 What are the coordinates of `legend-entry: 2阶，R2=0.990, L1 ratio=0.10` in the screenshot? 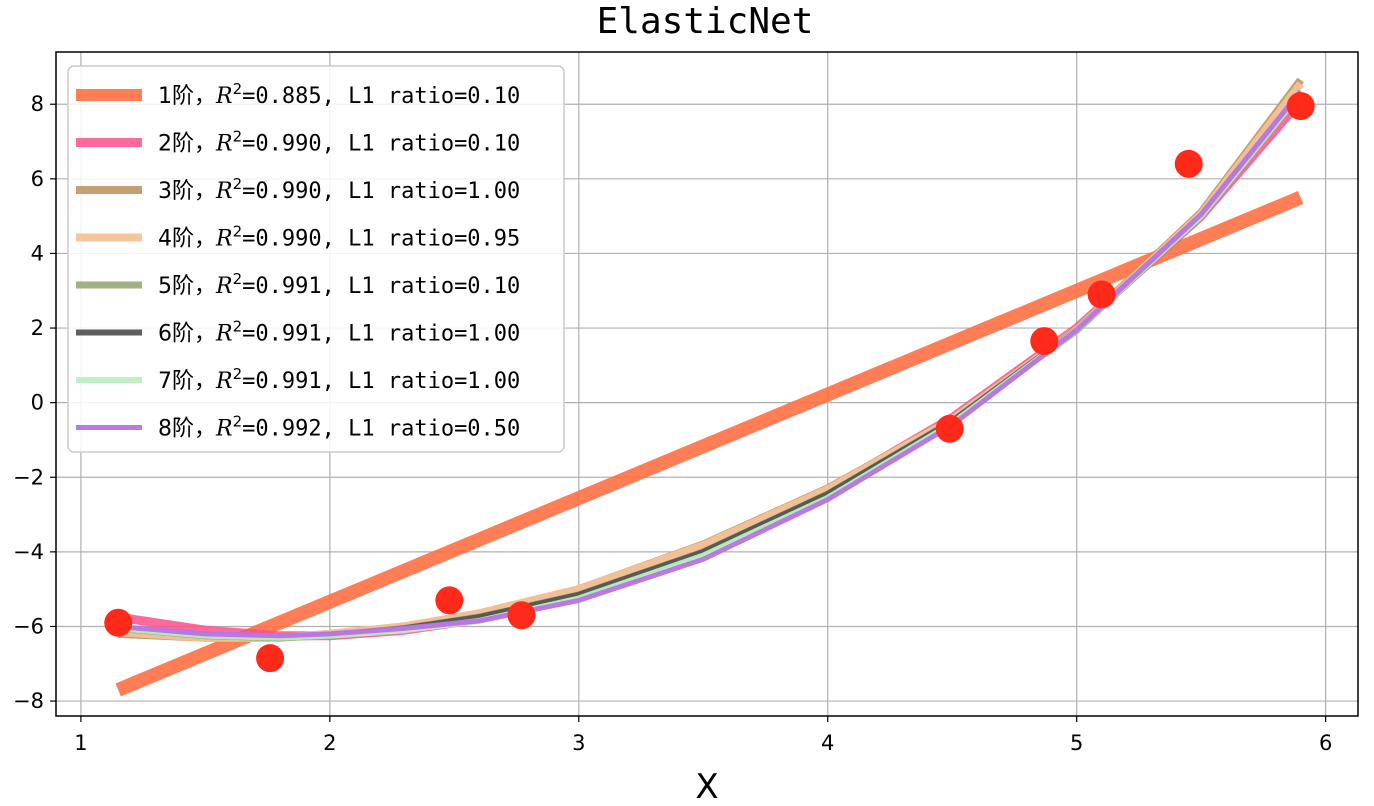 It's located at (339, 142).